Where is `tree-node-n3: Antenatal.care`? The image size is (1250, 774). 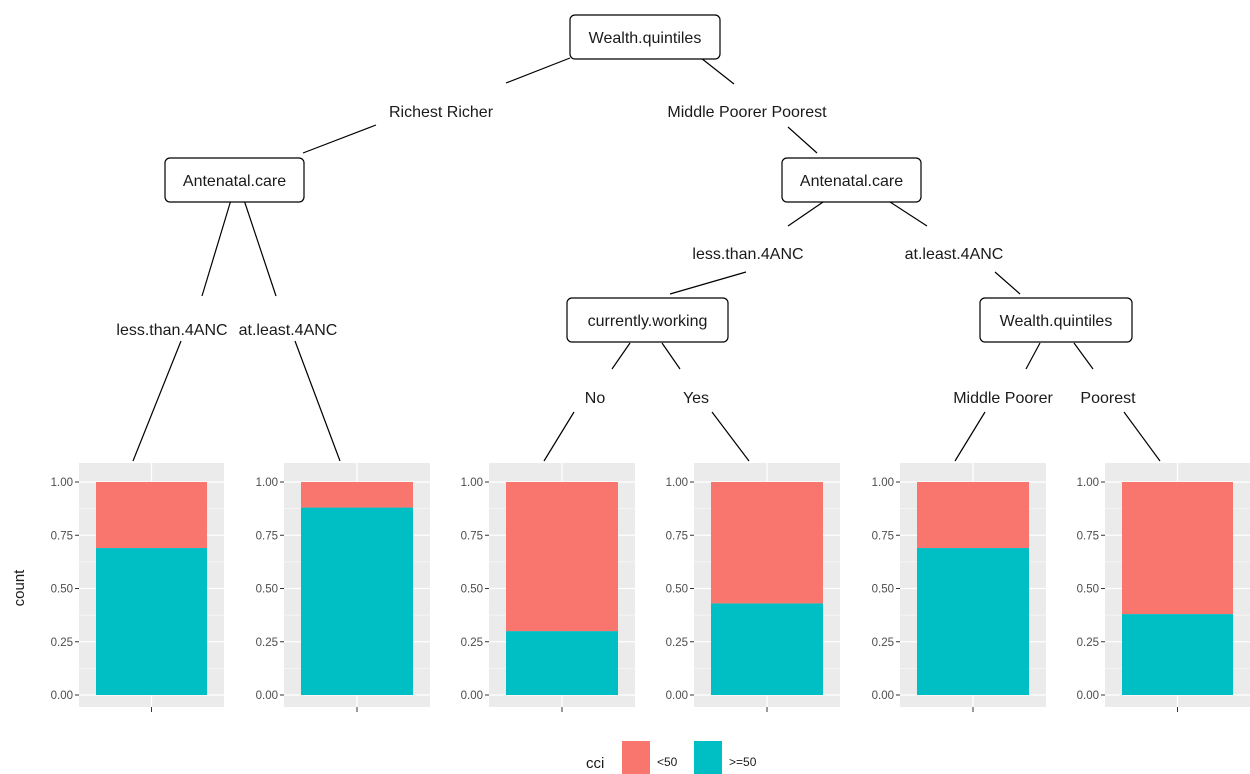 tree-node-n3: Antenatal.care is located at coordinates (851, 180).